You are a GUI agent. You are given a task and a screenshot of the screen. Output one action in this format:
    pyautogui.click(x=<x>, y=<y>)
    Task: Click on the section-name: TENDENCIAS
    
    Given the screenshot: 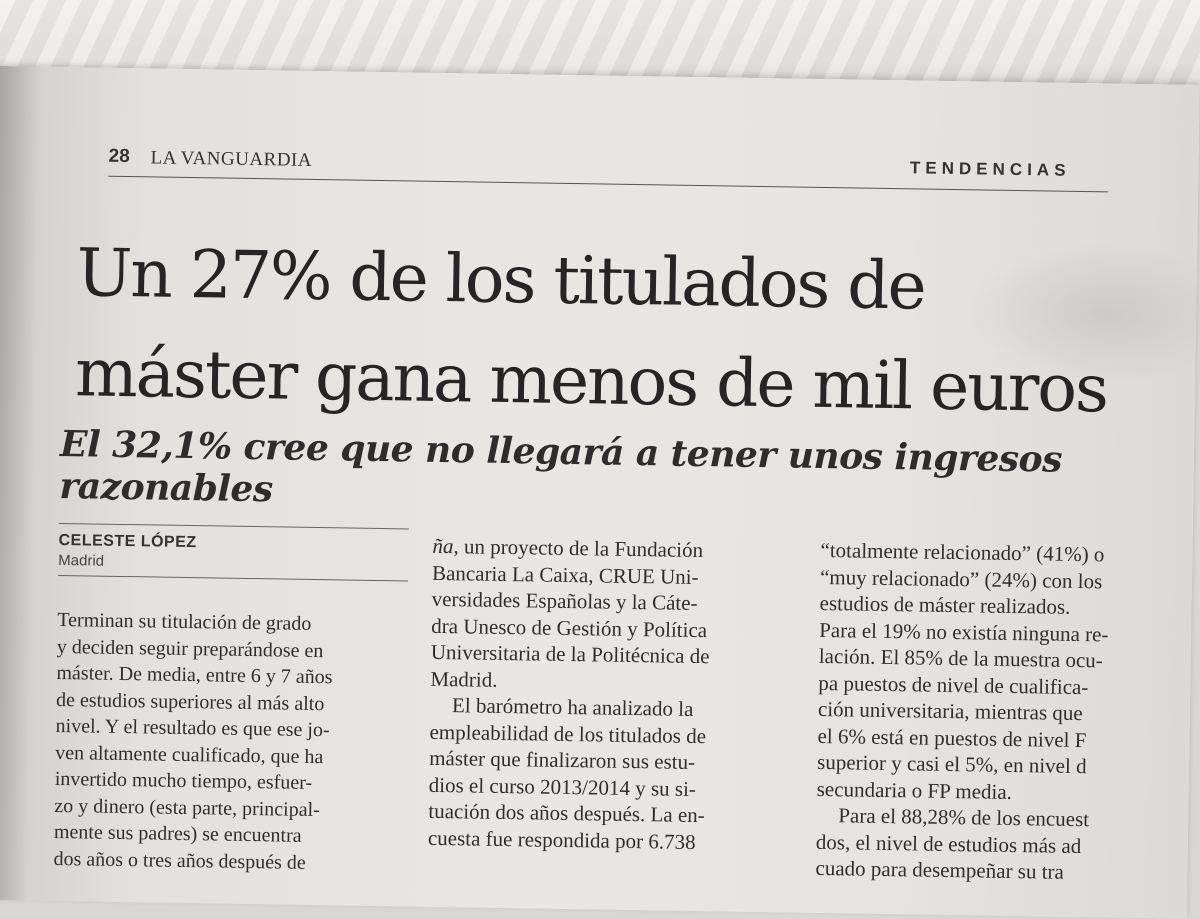 What is the action you would take?
    pyautogui.click(x=990, y=169)
    